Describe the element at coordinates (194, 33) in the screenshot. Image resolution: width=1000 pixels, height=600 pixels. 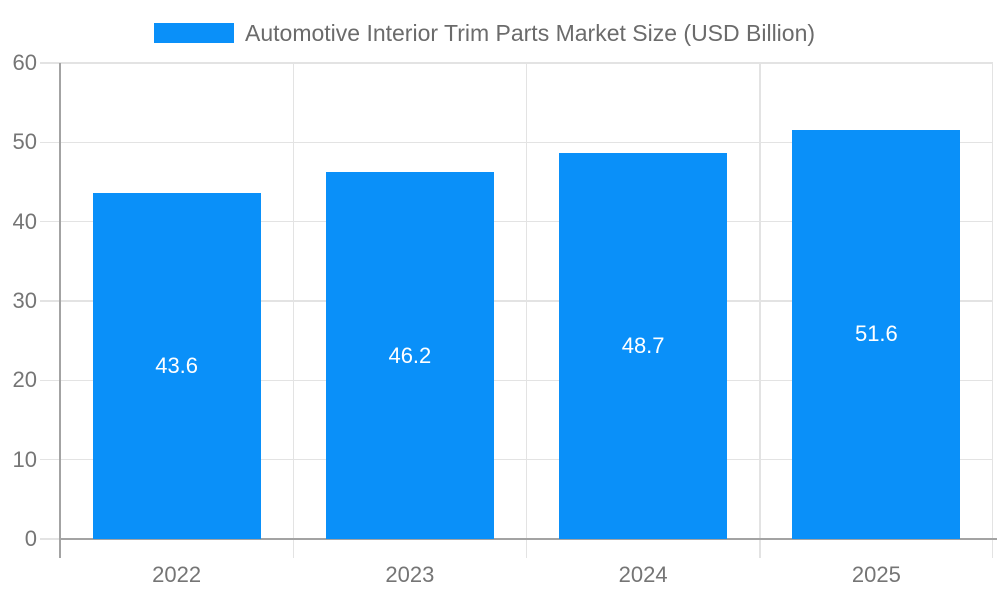
I see `legend-swatch` at that location.